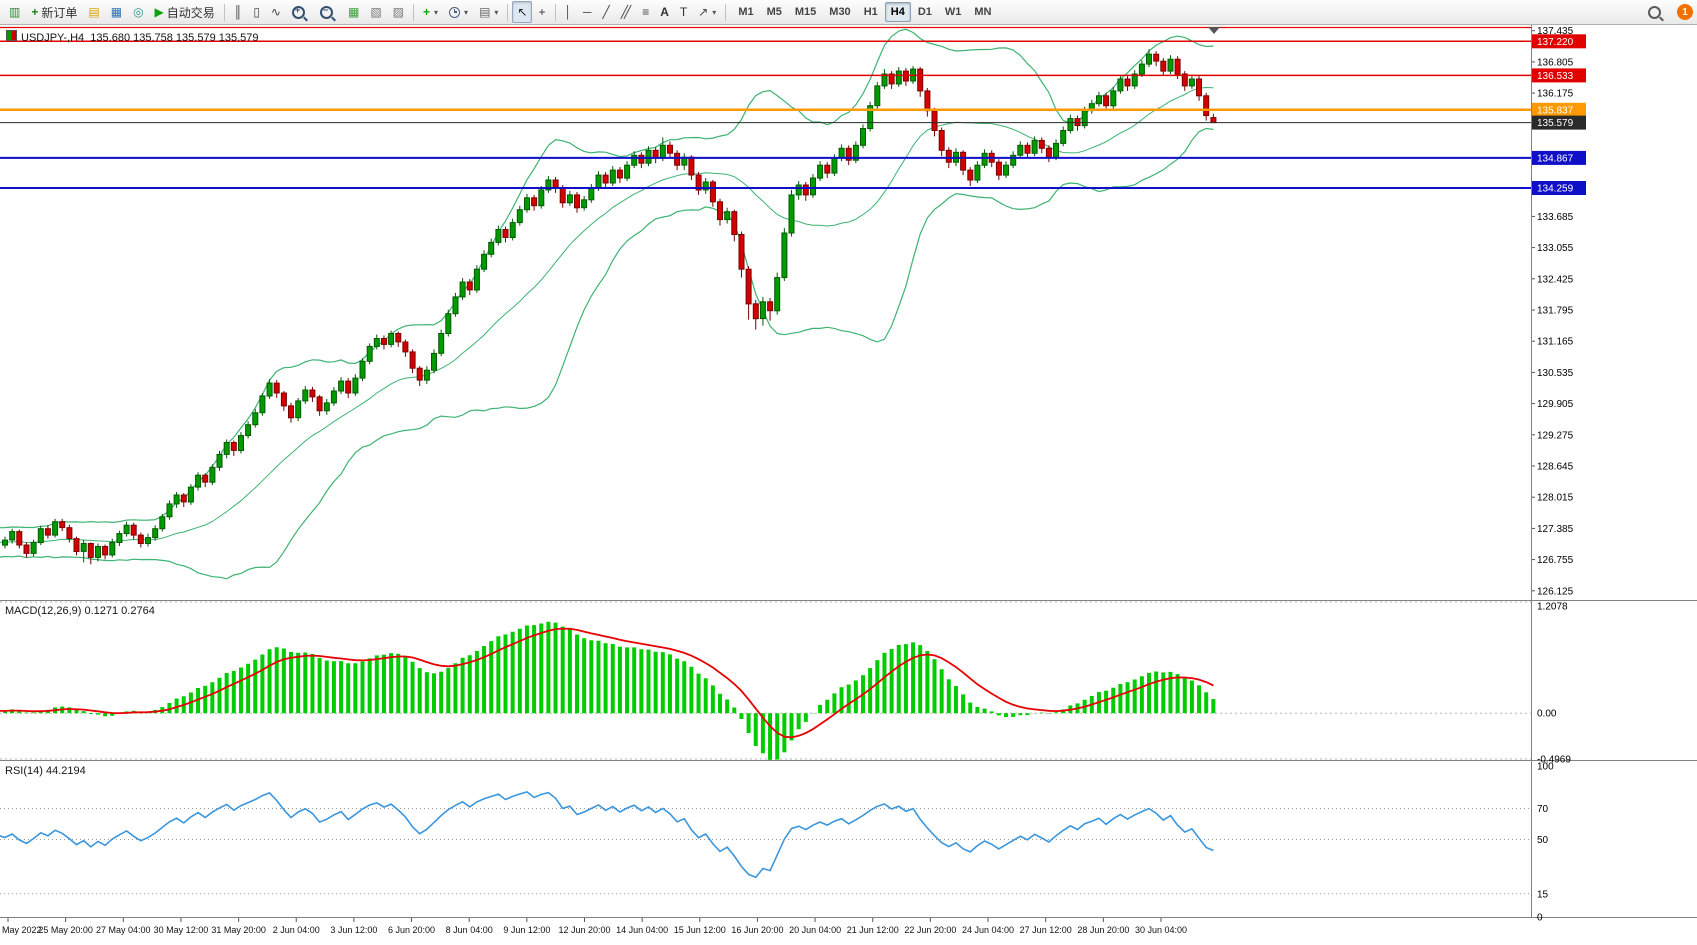 The image size is (1697, 945). Describe the element at coordinates (1543, 894) in the screenshot. I see `svg-text: 15` at that location.